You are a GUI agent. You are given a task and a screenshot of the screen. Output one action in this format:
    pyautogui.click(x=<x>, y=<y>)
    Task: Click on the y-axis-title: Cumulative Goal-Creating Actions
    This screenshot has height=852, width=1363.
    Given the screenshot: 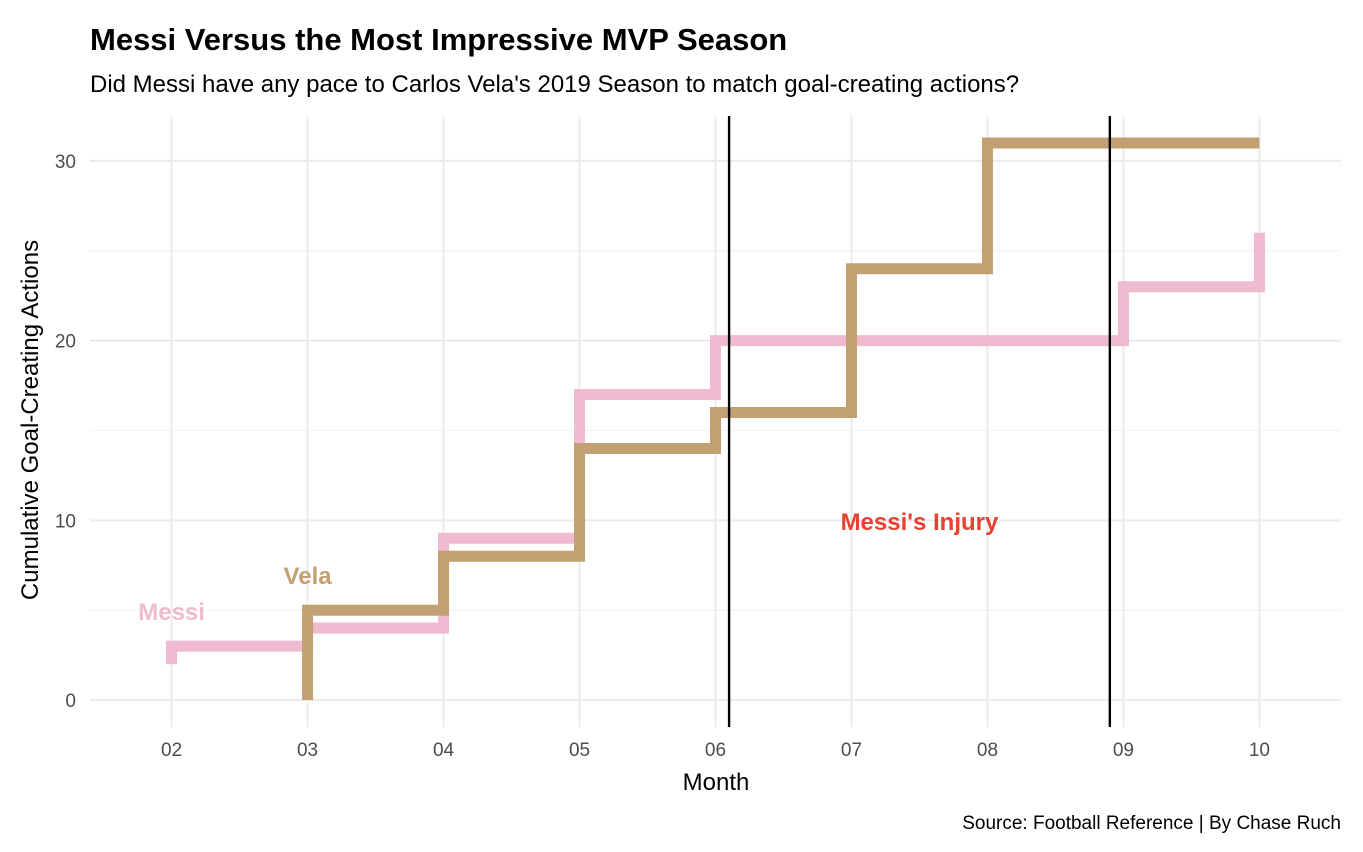 What is the action you would take?
    pyautogui.click(x=30, y=420)
    